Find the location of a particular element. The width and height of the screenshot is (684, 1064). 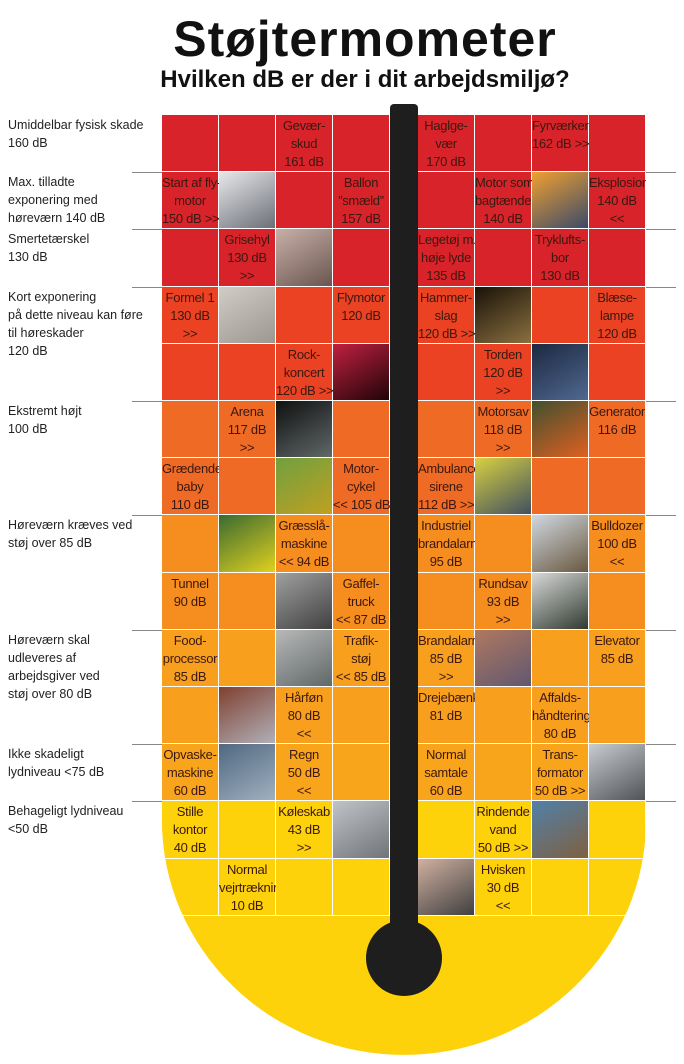

noise-source-cell: Brandalarm 85 dB >> is located at coordinates (446, 658).